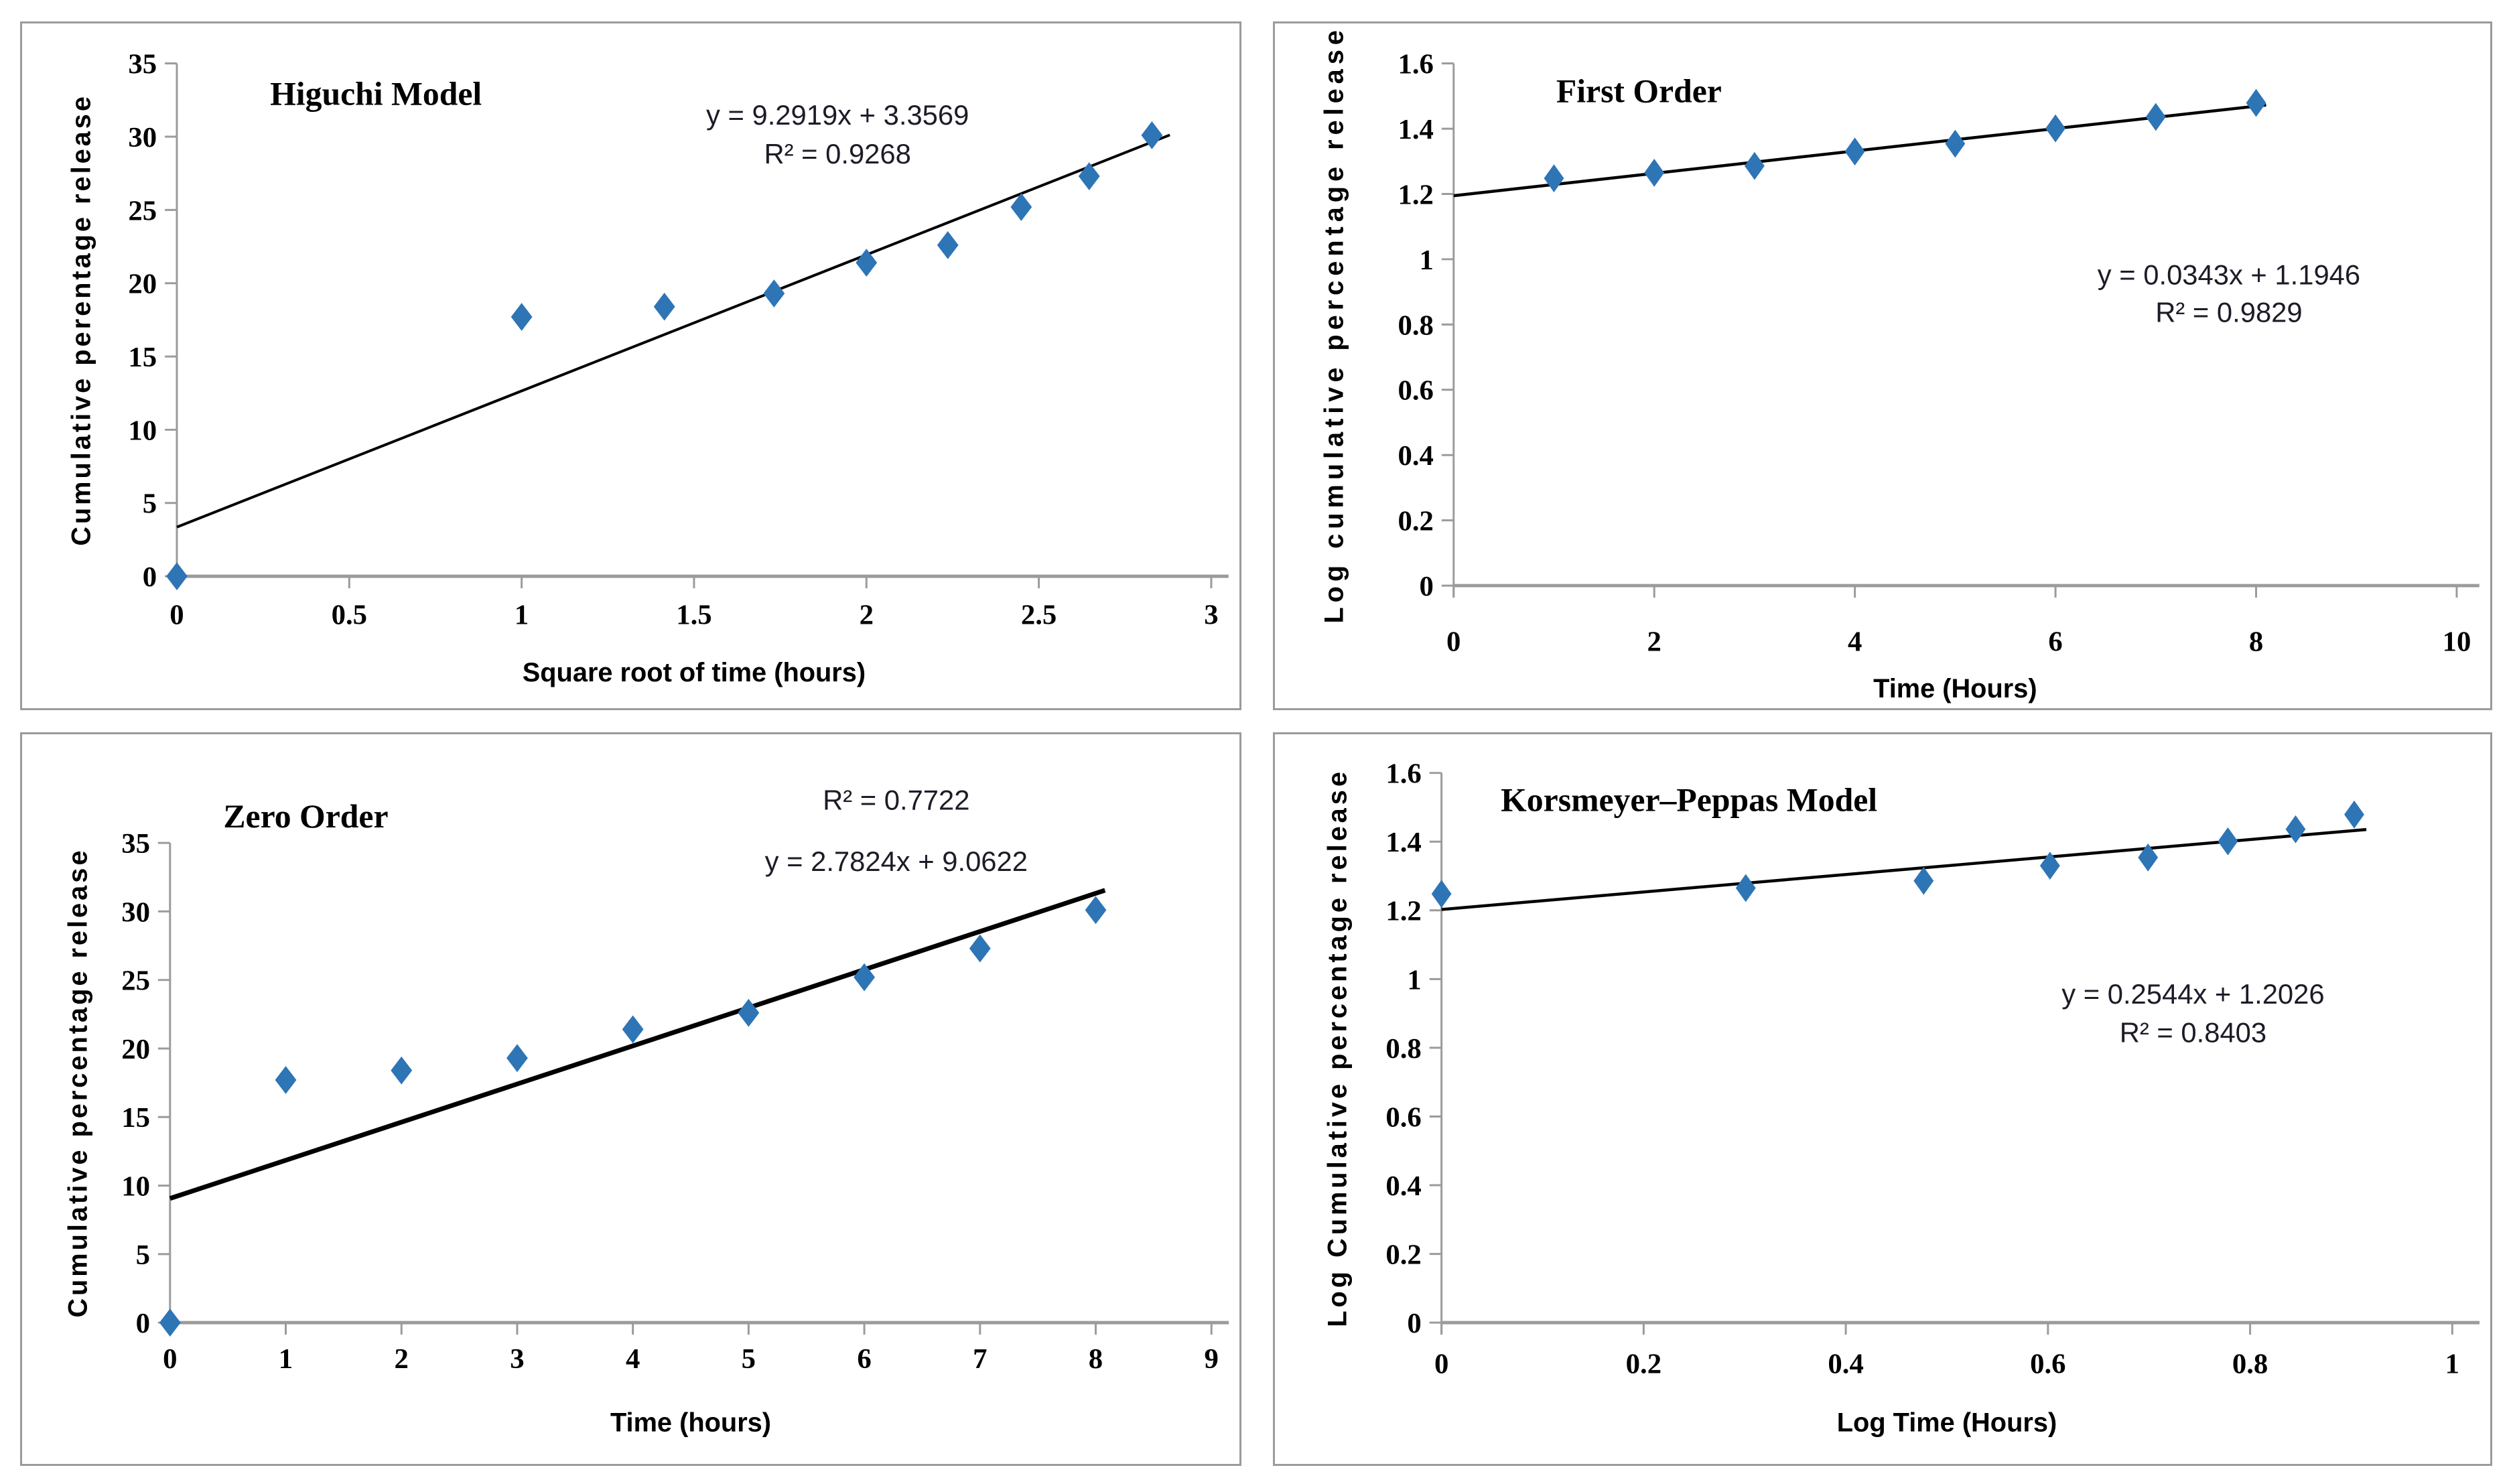  I want to click on y-axis-label: Cumulative perentage release, so click(81, 320).